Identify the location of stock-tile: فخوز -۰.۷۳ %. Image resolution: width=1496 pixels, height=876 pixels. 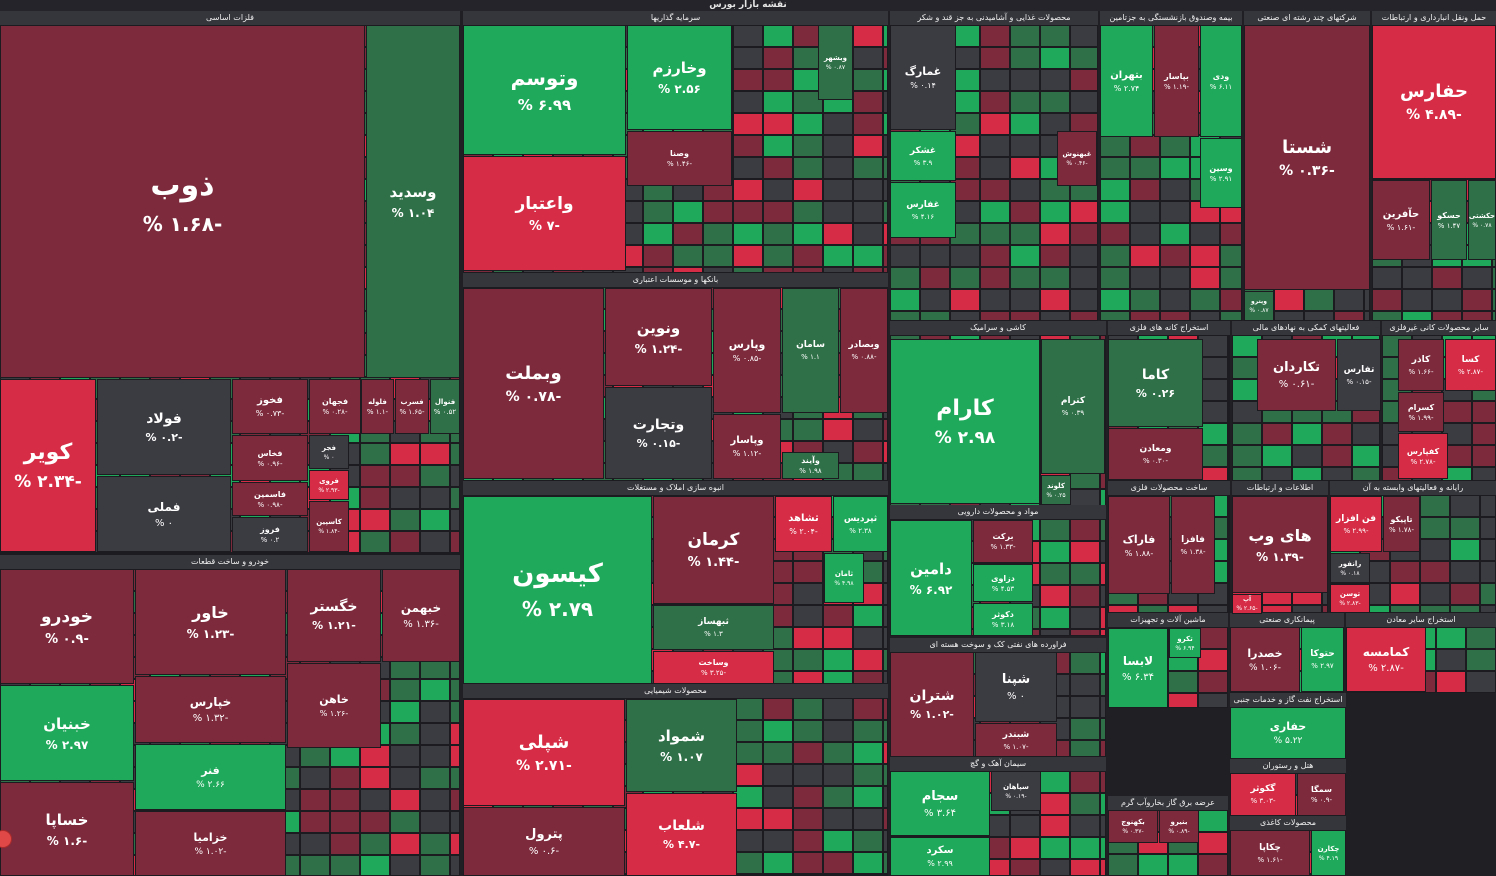
(270, 406).